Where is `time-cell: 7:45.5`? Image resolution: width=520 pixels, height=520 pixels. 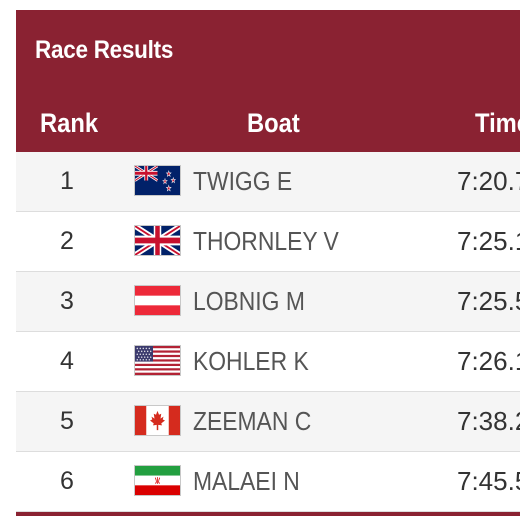 time-cell: 7:45.5 is located at coordinates (488, 481).